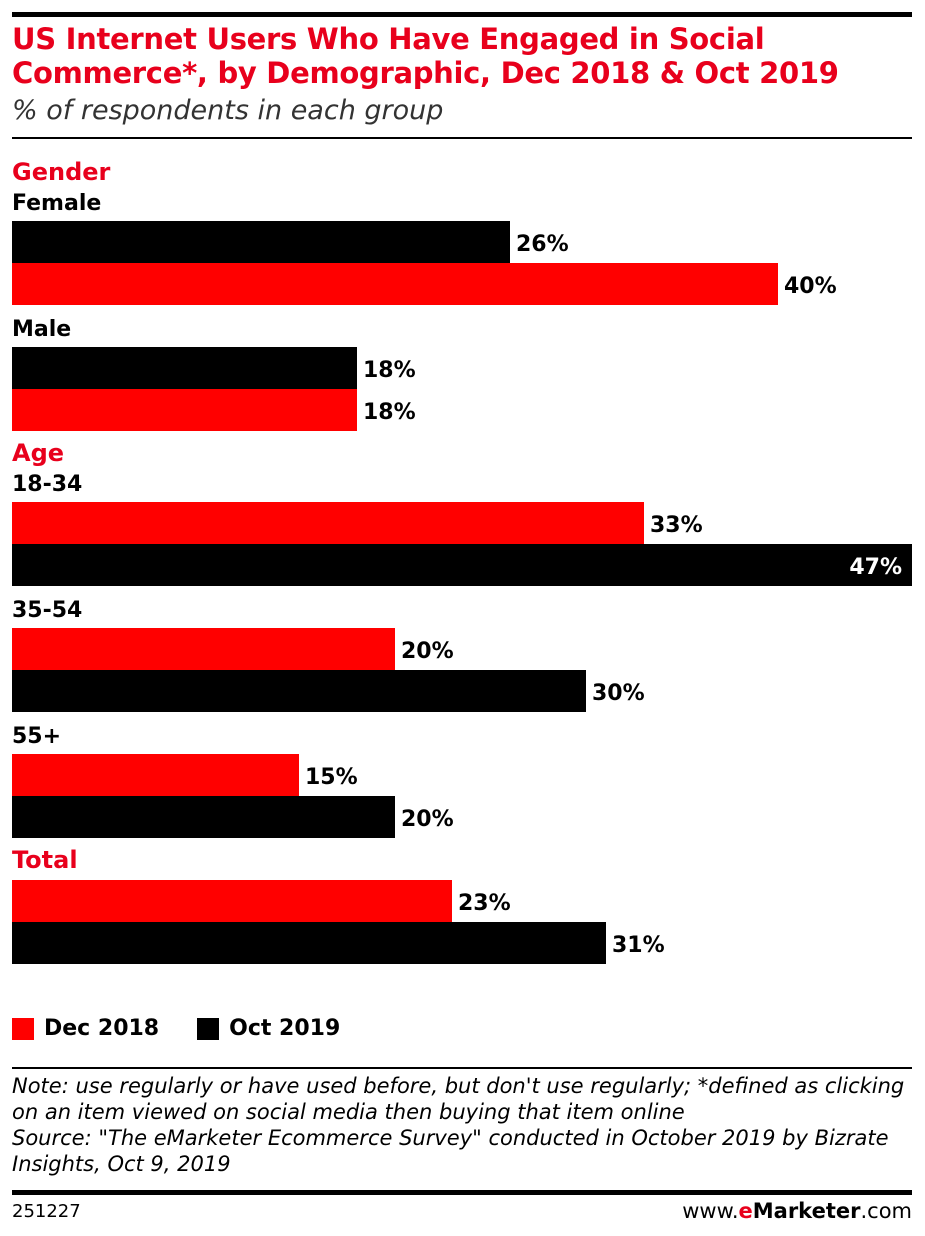 The height and width of the screenshot is (1236, 925). Describe the element at coordinates (47, 484) in the screenshot. I see `category-label-18-34: 18-34` at that location.